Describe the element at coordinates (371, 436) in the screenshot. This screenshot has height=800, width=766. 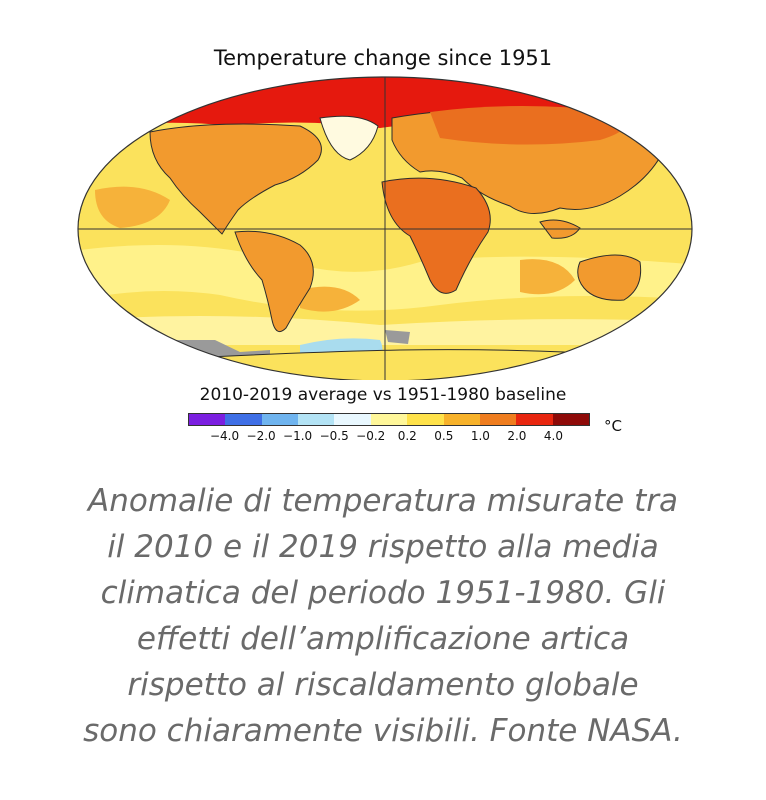
I see `colorbar-tick-label: −0.2` at that location.